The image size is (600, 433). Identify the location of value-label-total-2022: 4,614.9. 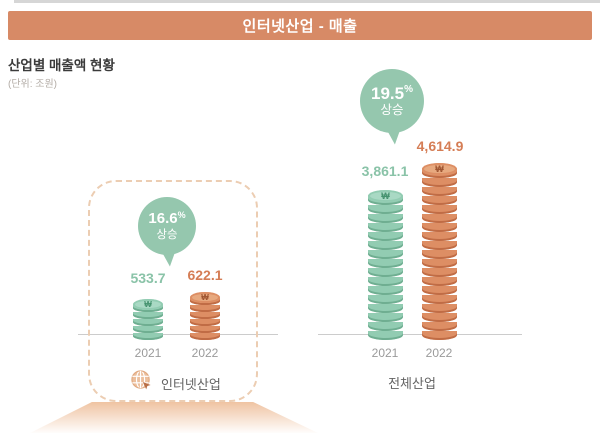
(440, 146).